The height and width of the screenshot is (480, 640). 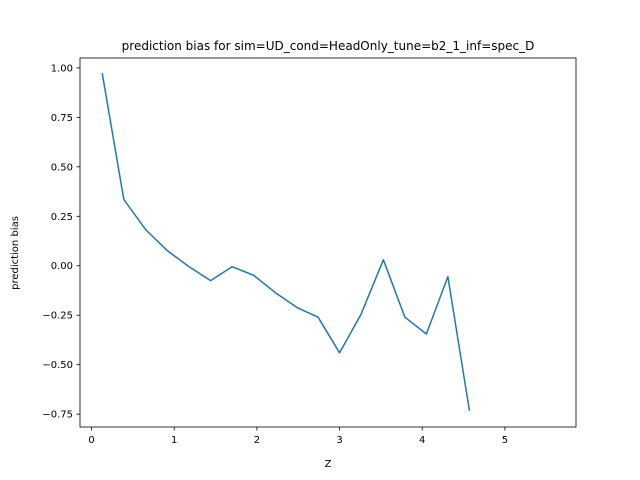 What do you see at coordinates (257, 440) in the screenshot?
I see `x-tick-label: 2` at bounding box center [257, 440].